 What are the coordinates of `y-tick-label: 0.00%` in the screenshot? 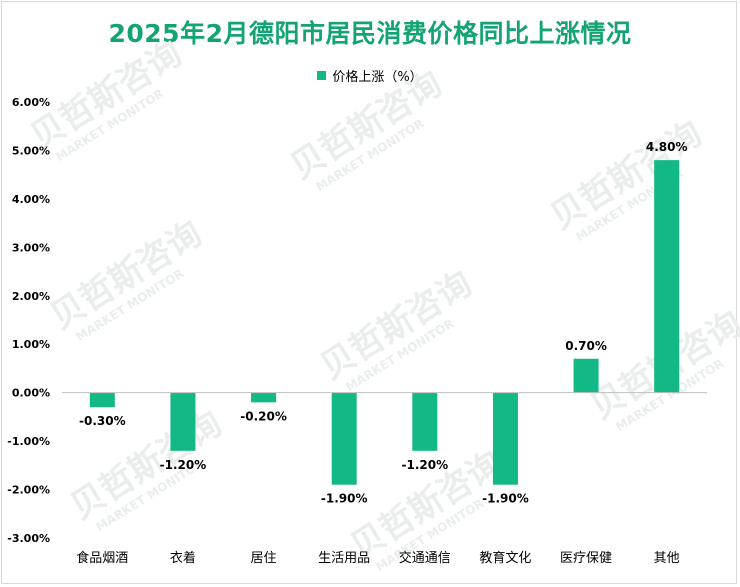 It's located at (31, 393).